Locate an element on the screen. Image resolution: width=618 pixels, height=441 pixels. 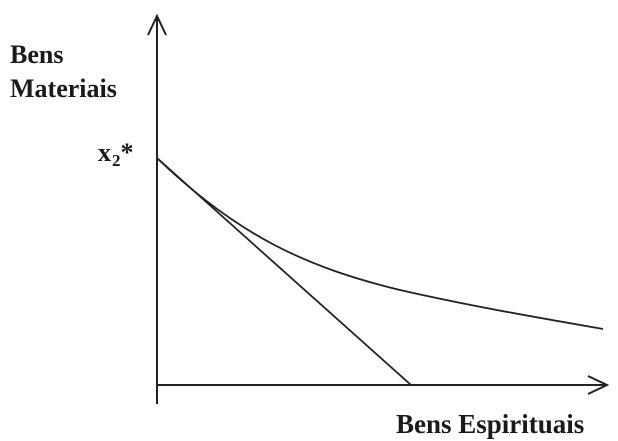
x-axis-label: Bens Espirituais is located at coordinates (490, 424).